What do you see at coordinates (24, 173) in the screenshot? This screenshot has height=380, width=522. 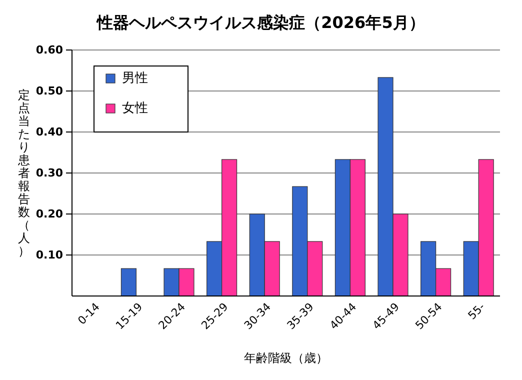 I see `text: 定点当たり患者報告数（人）` at bounding box center [24, 173].